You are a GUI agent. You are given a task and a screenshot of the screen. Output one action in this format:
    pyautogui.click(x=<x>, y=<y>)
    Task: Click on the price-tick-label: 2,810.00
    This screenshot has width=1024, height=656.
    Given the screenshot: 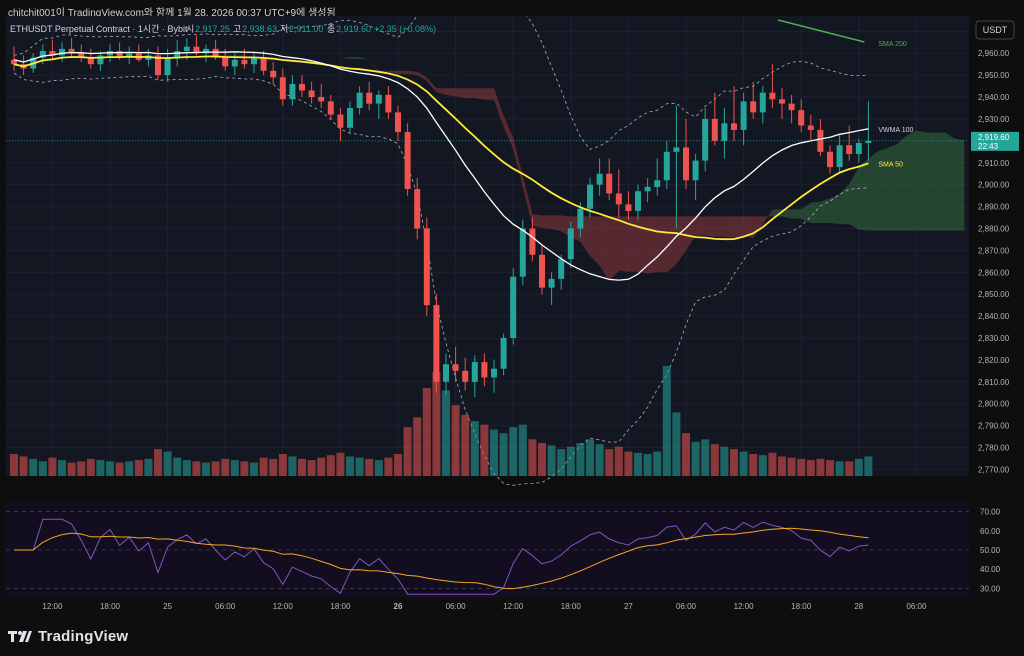 What is the action you would take?
    pyautogui.click(x=994, y=382)
    